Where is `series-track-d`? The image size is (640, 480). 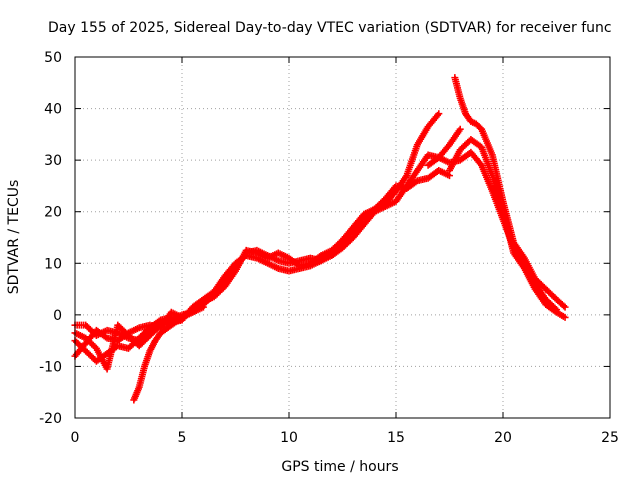 series-track-d is located at coordinates (128, 344).